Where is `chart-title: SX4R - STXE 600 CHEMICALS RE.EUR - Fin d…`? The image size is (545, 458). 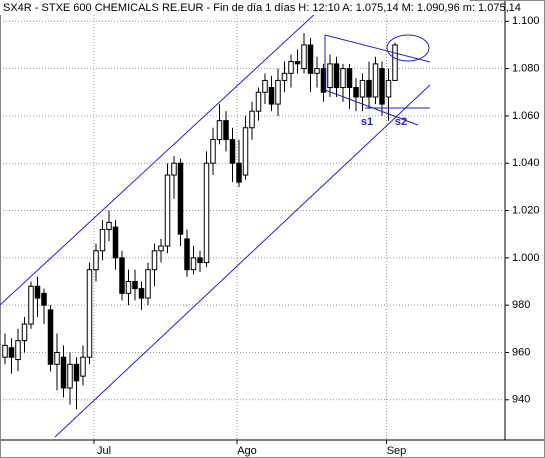
chart-title: SX4R - STXE 600 CHEMICALS RE.EUR - Fin d… is located at coordinates (262, 8).